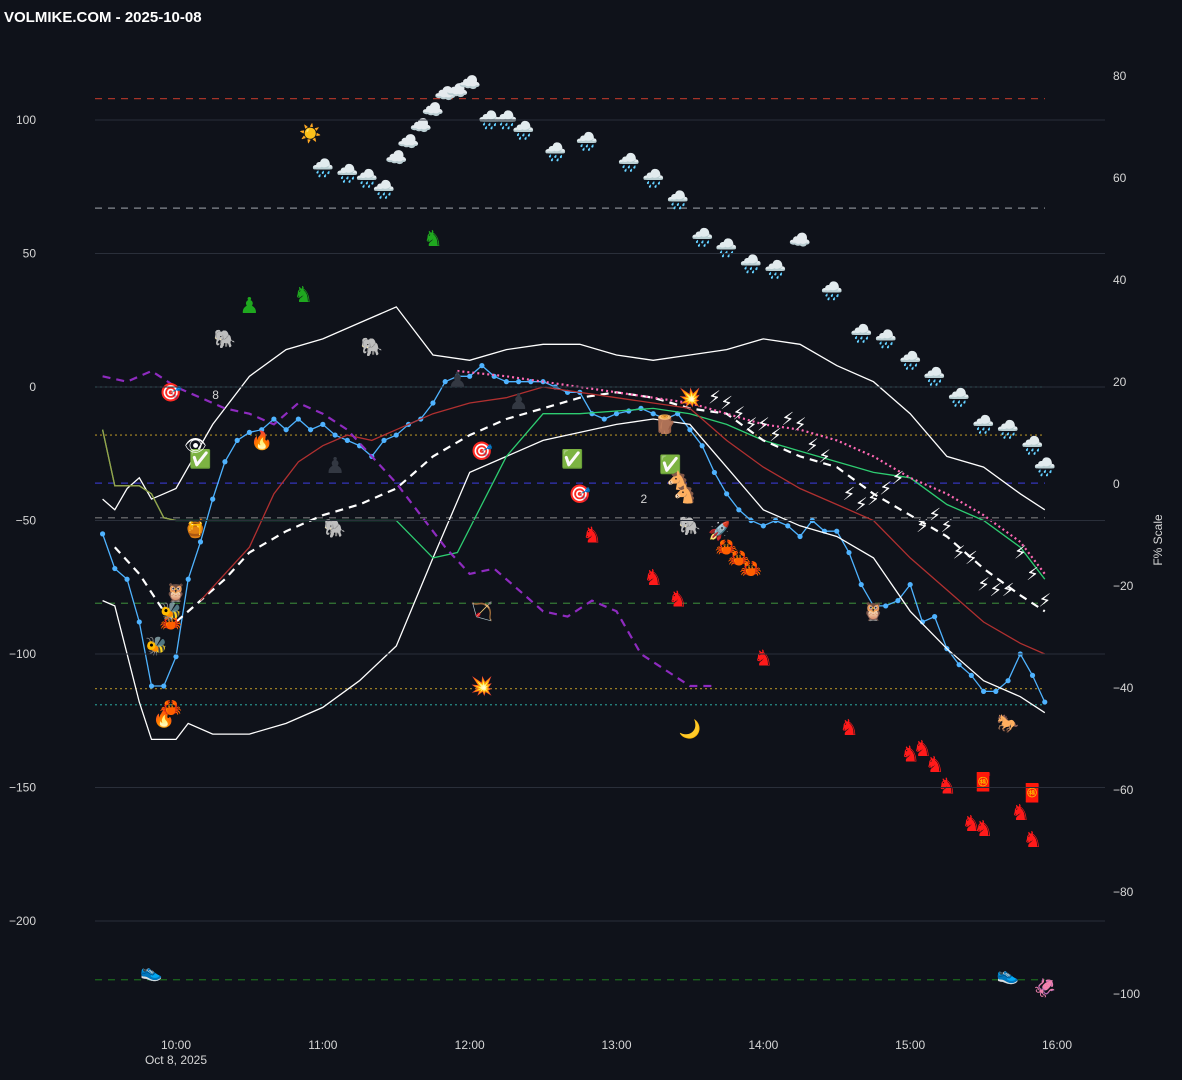  I want to click on y-left-tick-label: 0, so click(32, 387).